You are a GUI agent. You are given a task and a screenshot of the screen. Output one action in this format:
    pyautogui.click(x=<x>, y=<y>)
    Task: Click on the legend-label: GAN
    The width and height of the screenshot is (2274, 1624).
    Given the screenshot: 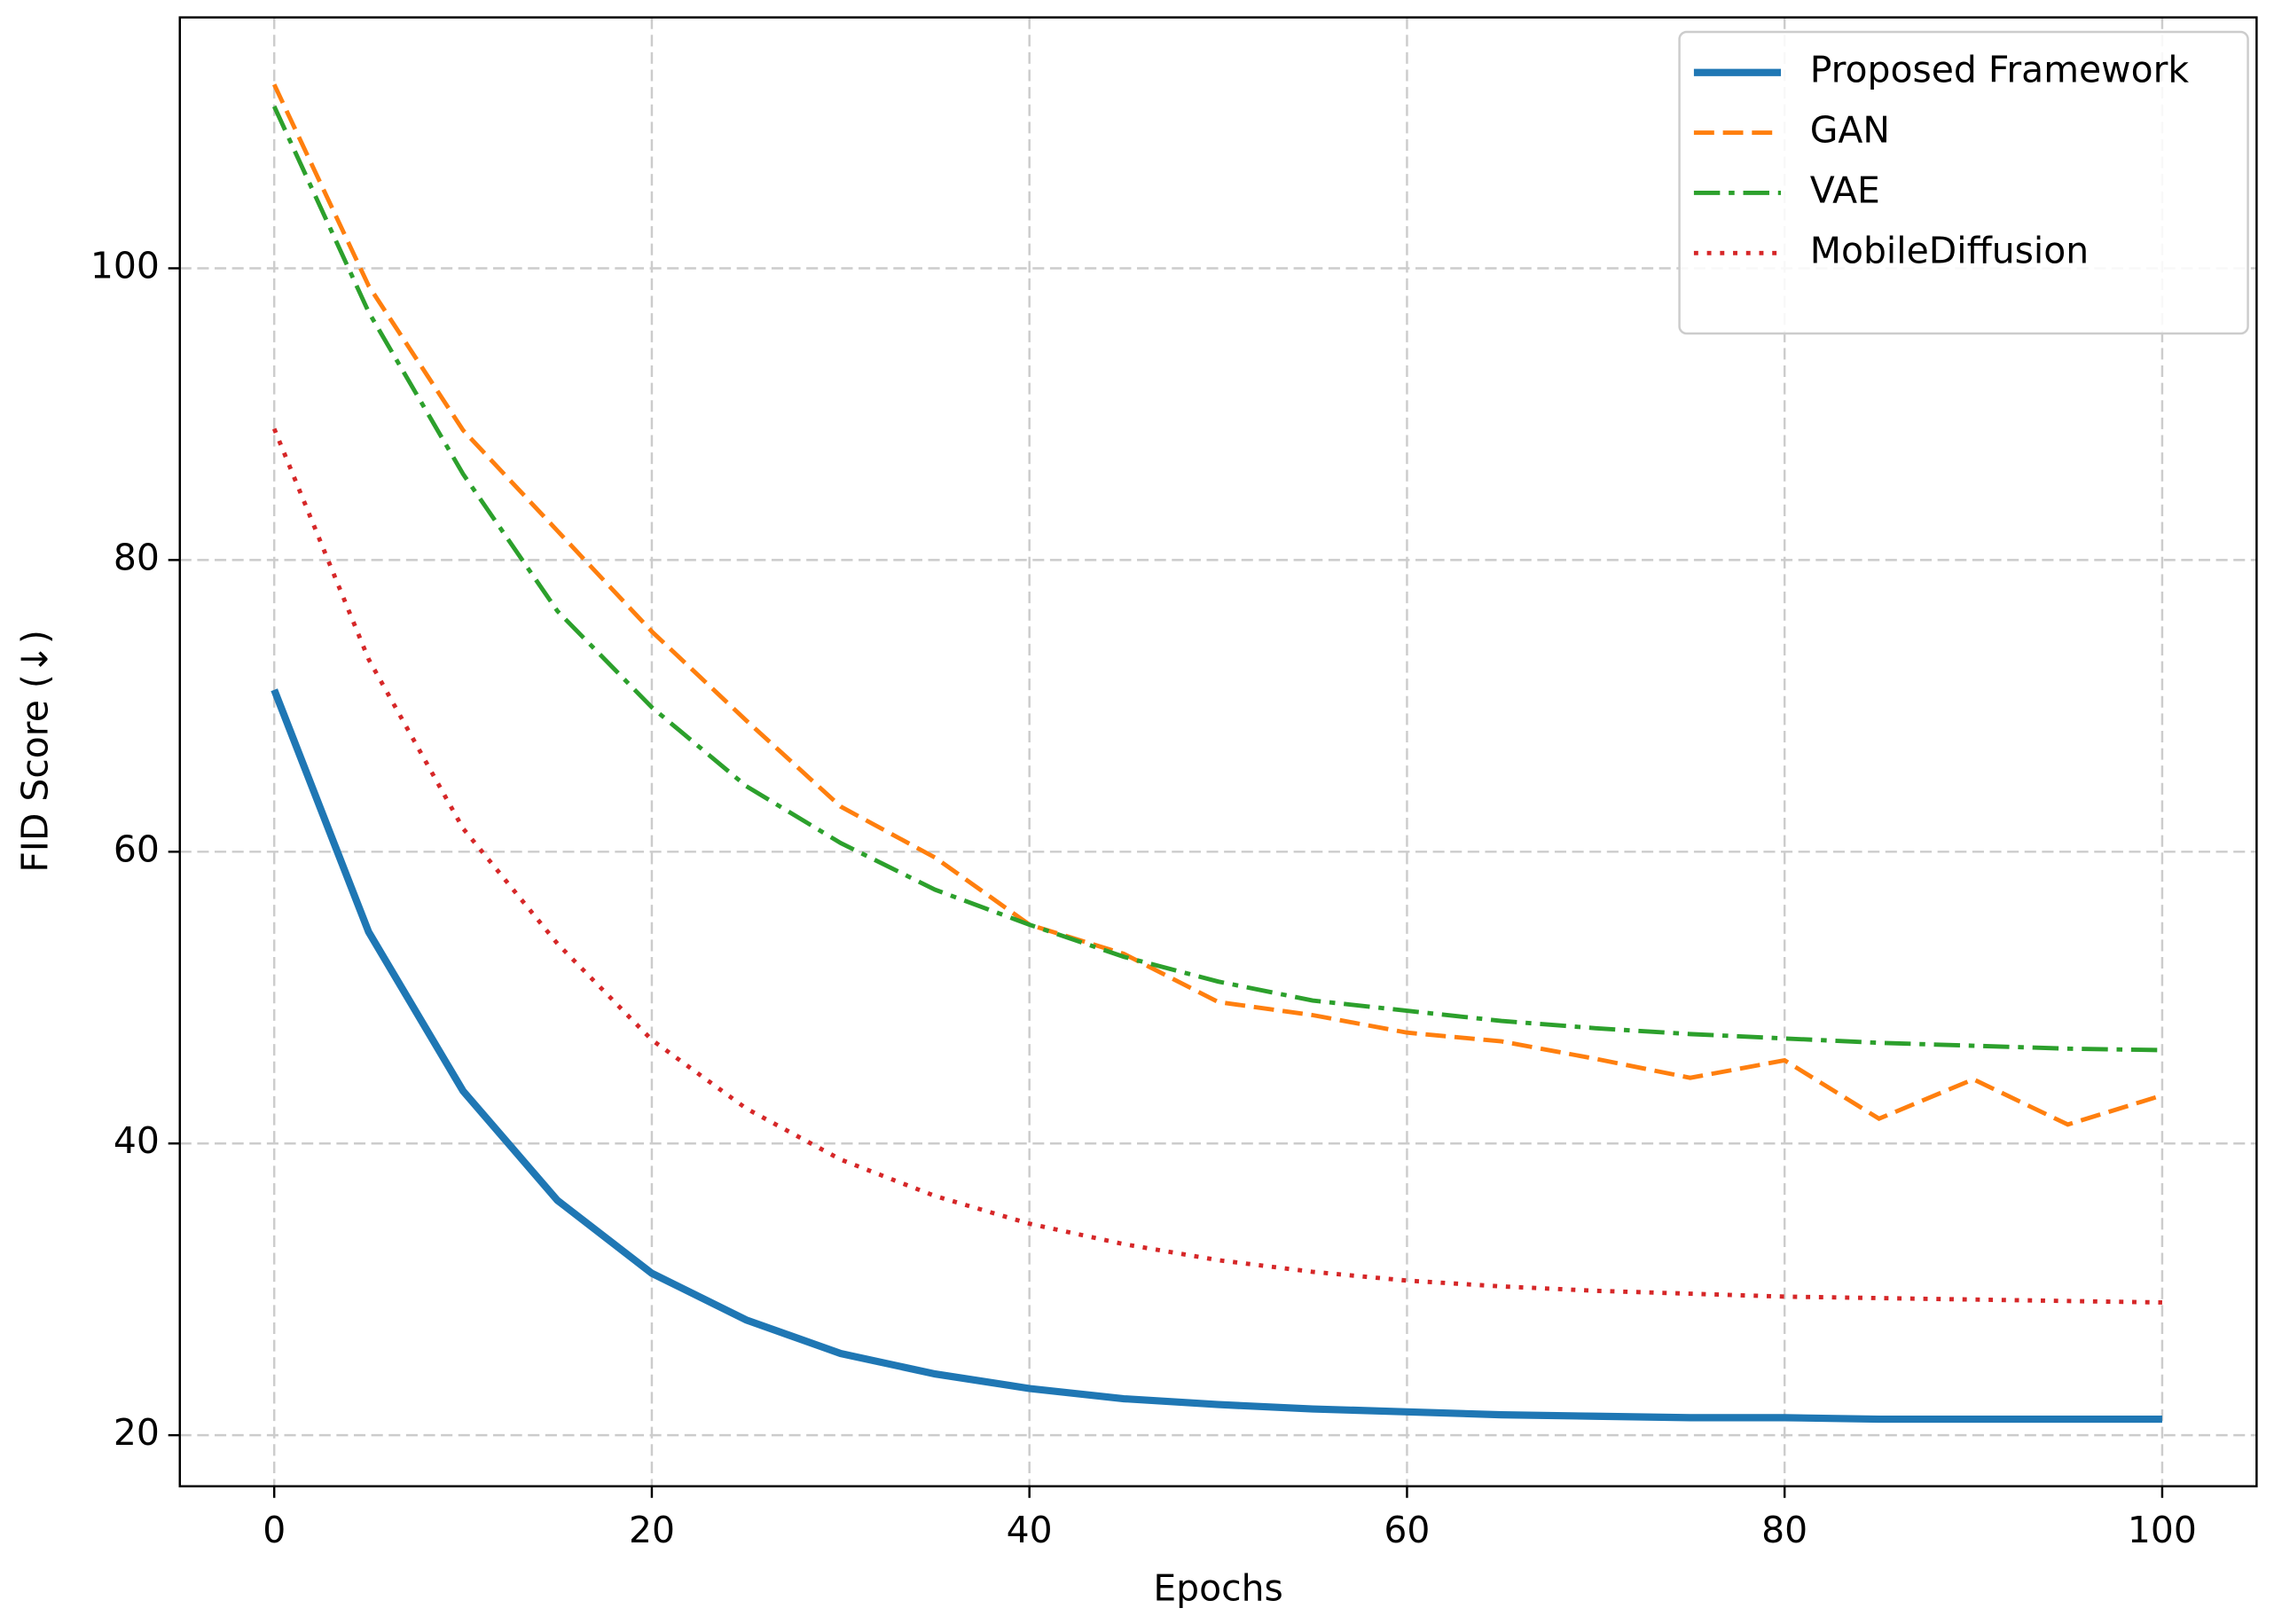 What is the action you would take?
    pyautogui.click(x=1850, y=131)
    